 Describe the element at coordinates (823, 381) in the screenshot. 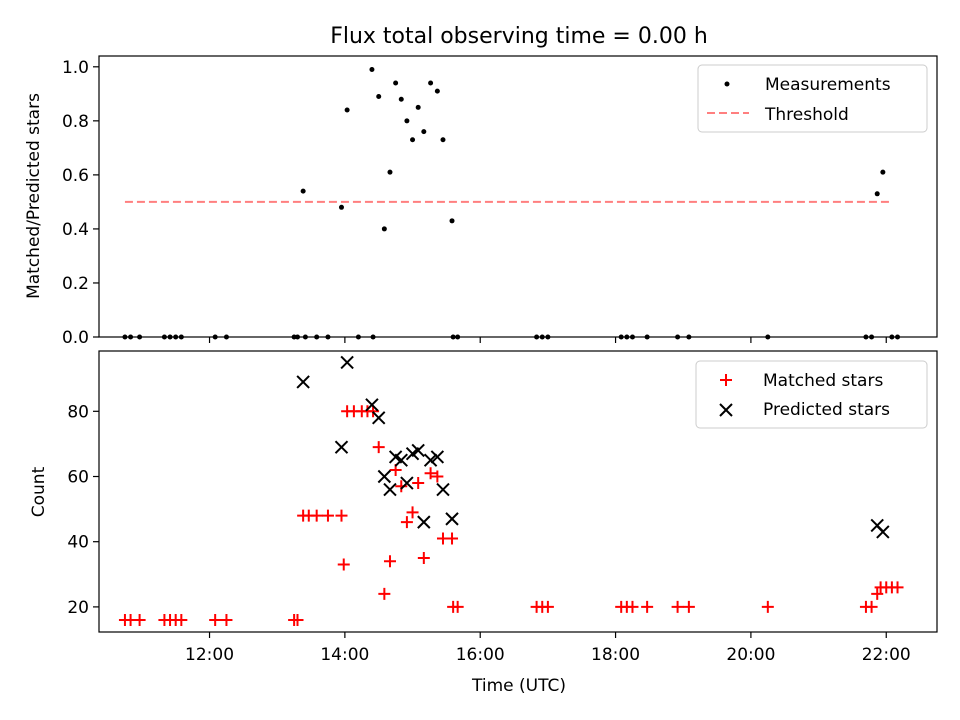

I see `legend-matched-label: Matched stars` at that location.